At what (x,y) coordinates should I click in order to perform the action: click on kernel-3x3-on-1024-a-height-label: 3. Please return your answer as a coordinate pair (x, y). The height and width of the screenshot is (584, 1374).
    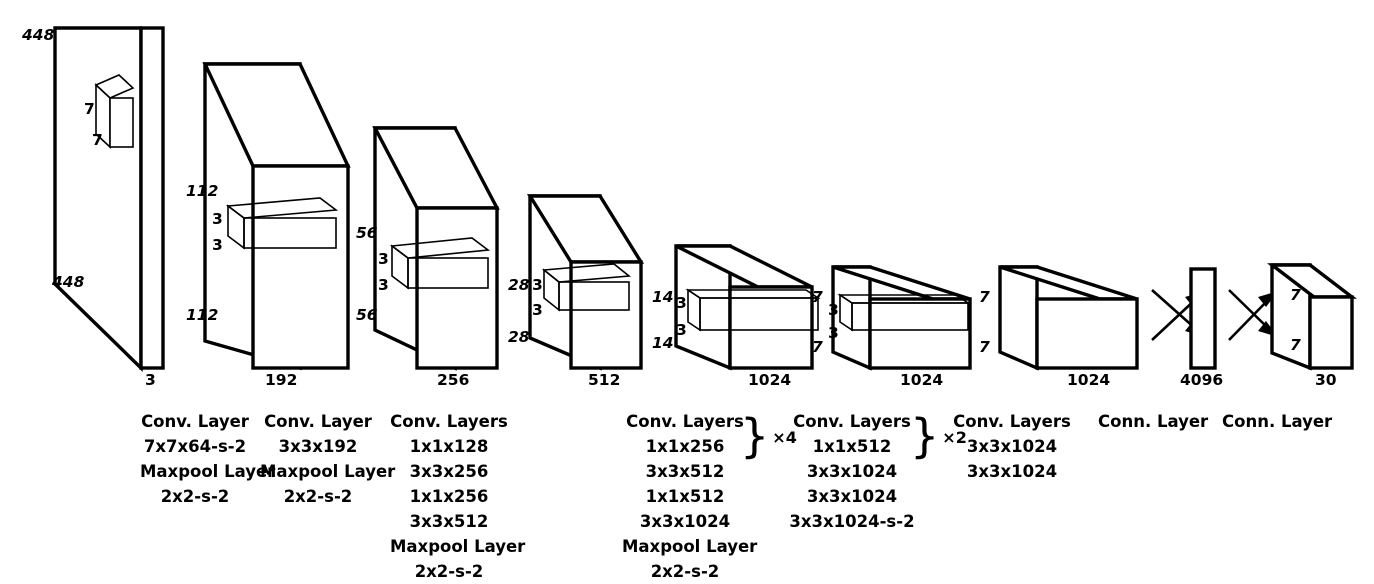
    Looking at the image, I should click on (681, 303).